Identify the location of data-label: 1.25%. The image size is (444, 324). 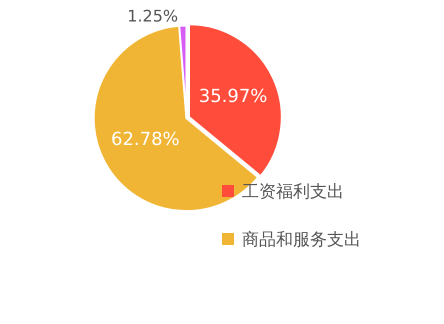
(152, 16).